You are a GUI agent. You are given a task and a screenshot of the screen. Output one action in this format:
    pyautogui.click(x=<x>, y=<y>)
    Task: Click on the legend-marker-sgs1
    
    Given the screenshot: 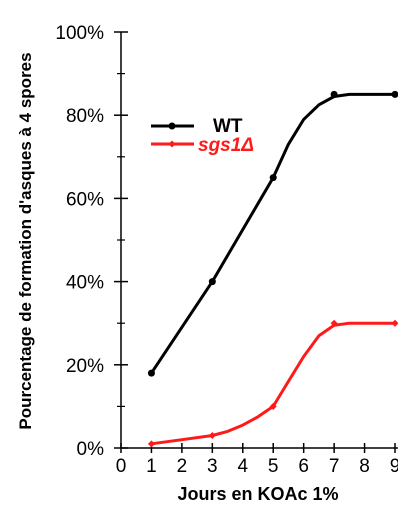 What is the action you would take?
    pyautogui.click(x=172, y=144)
    